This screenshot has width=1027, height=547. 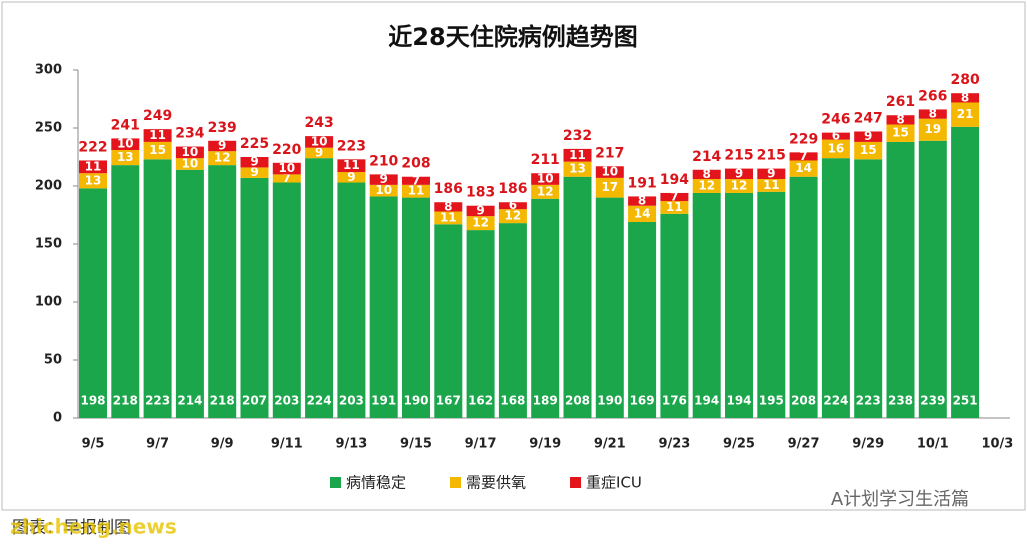 What do you see at coordinates (93, 527) in the screenshot?
I see `site-watermark: zhicheng.news` at bounding box center [93, 527].